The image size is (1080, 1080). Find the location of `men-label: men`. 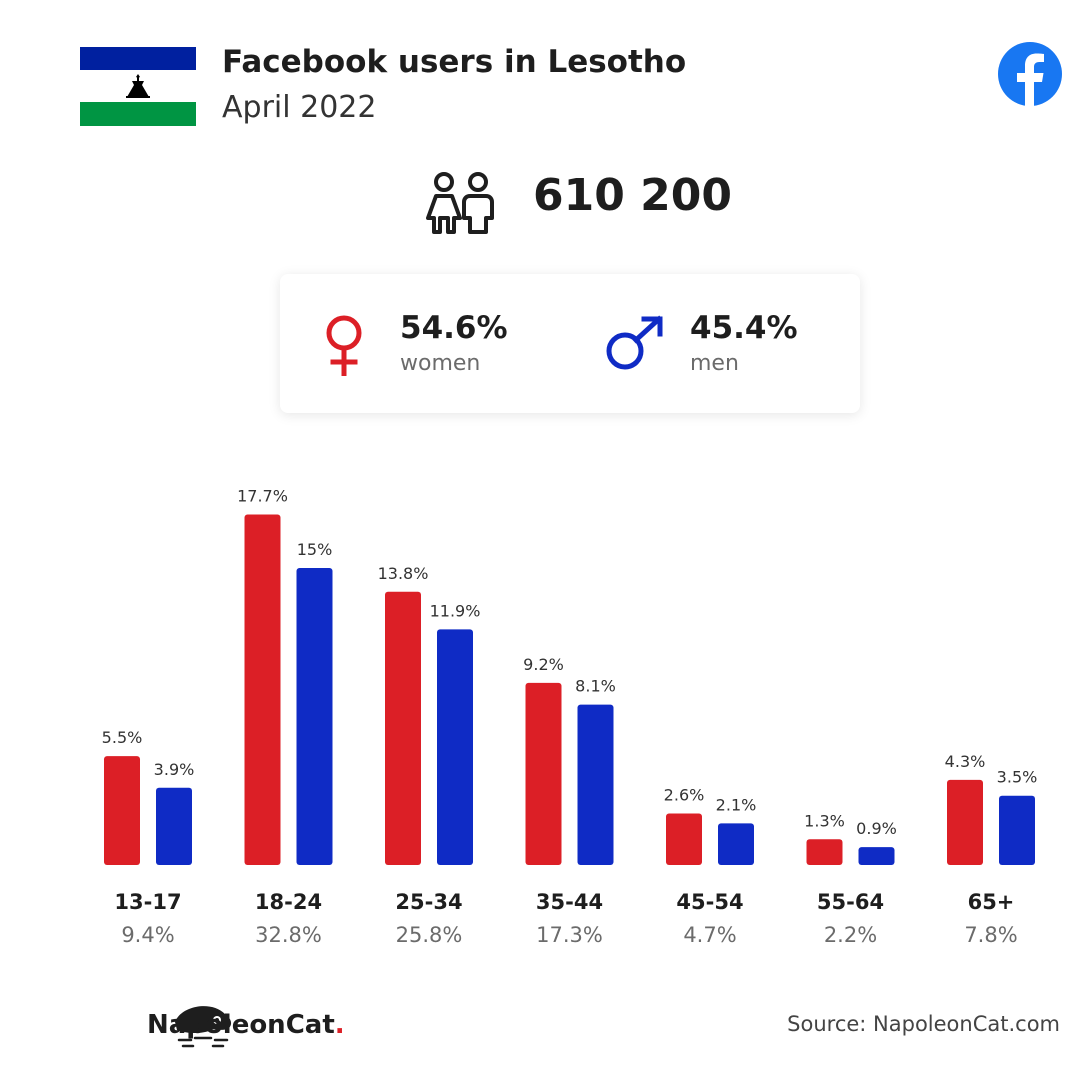

men-label: men is located at coordinates (714, 363).